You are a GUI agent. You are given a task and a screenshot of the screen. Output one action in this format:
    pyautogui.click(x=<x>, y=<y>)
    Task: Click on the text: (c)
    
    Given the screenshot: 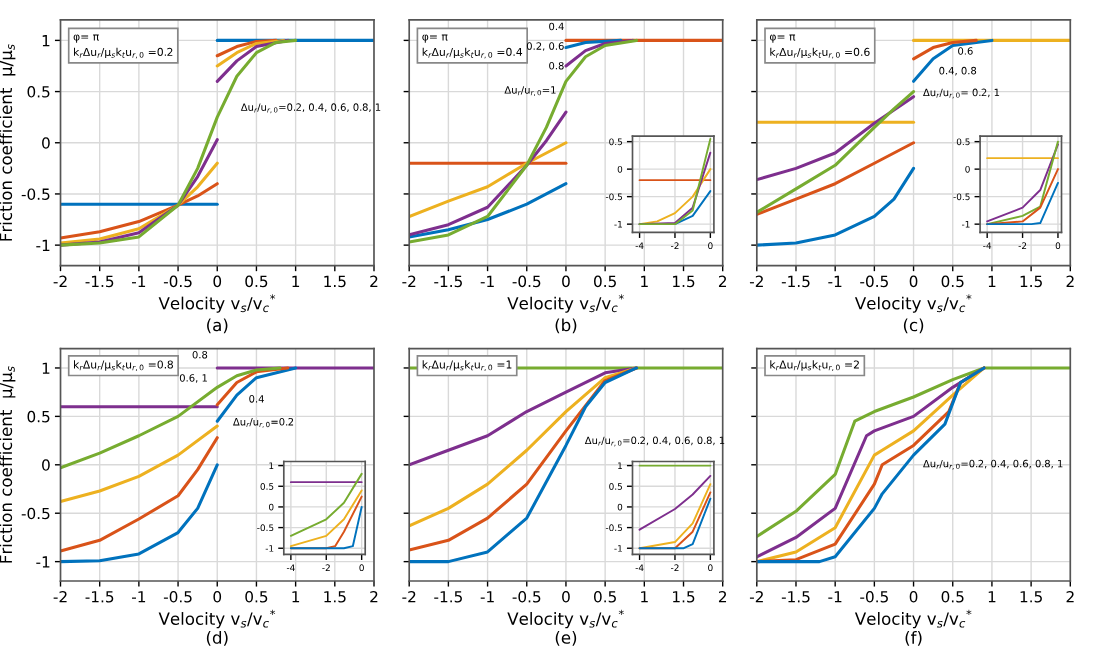 What is the action you would take?
    pyautogui.click(x=913, y=326)
    